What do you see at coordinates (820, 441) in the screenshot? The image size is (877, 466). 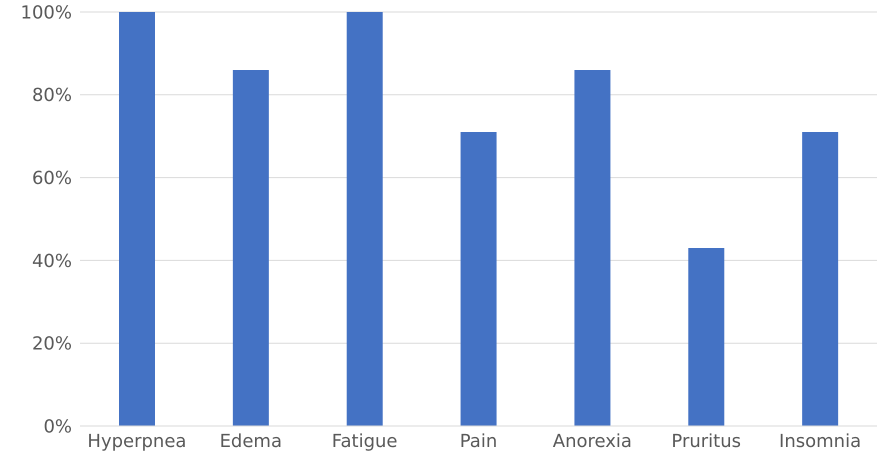 I see `x-tick-label: Insomnia` at bounding box center [820, 441].